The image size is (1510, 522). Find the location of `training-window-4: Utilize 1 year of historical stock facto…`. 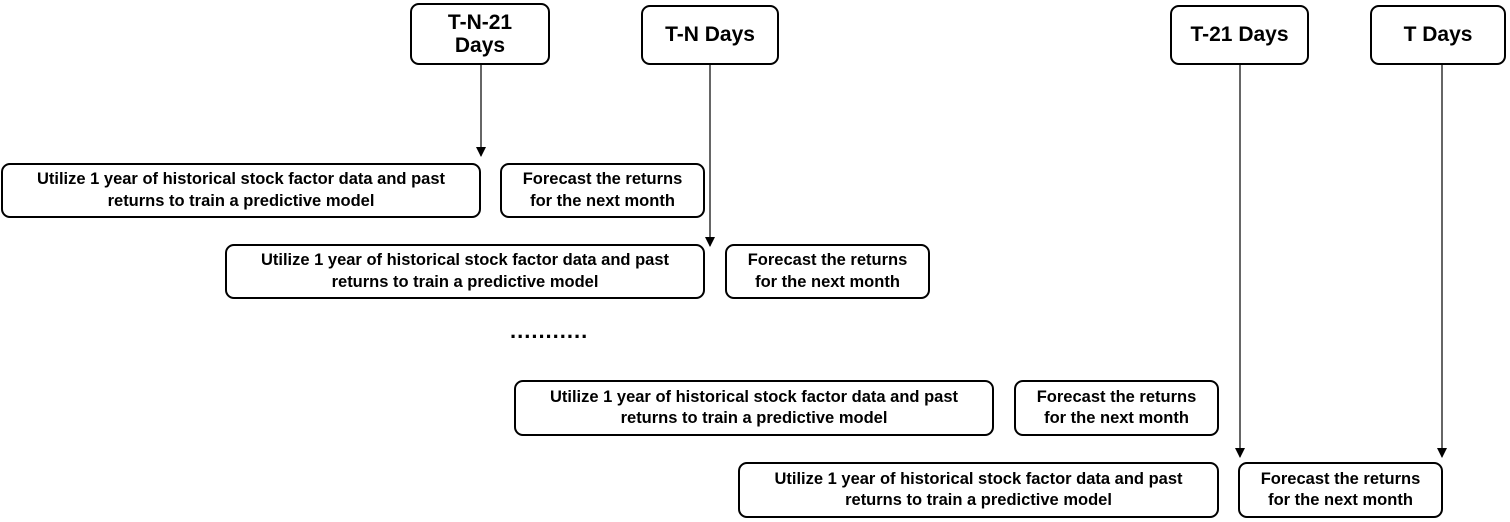

training-window-4: Utilize 1 year of historical stock facto… is located at coordinates (978, 490).